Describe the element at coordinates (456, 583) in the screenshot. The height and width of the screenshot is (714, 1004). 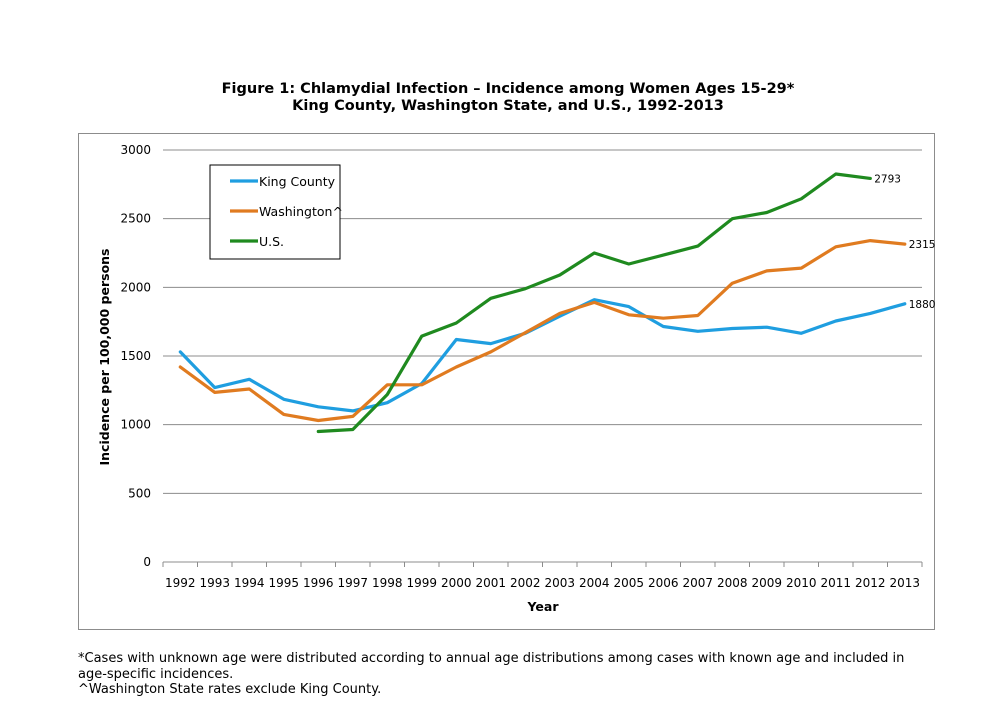
I see `x-tick-label: 2000` at that location.